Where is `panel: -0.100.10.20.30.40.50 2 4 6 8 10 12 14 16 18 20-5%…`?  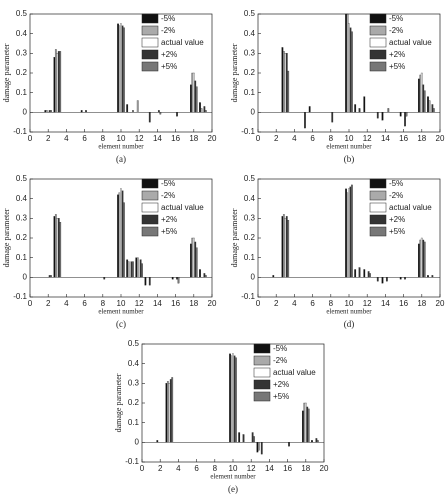
panel: -0.100.10.20.30.40.50 2 4 6 8 10 12 14 16 18 20-5%… is located at coordinates (221, 416).